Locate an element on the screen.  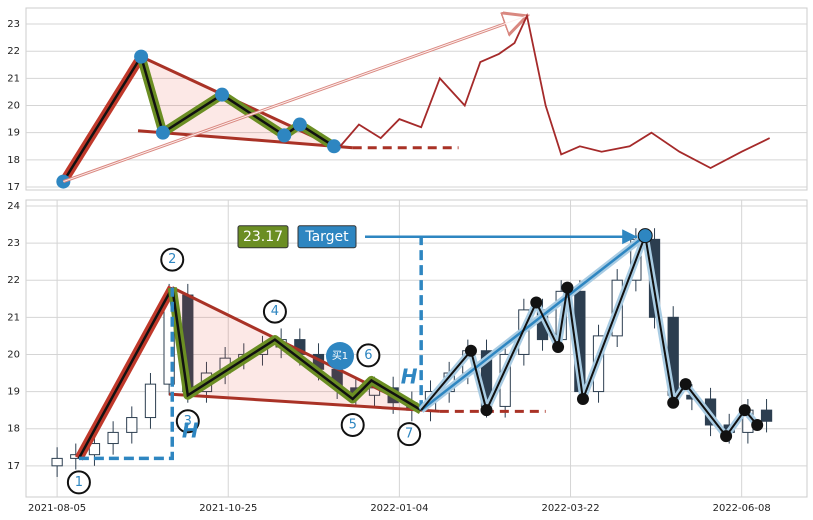
x-tick-label: 2022-03-22 is located at coordinates (570, 508).